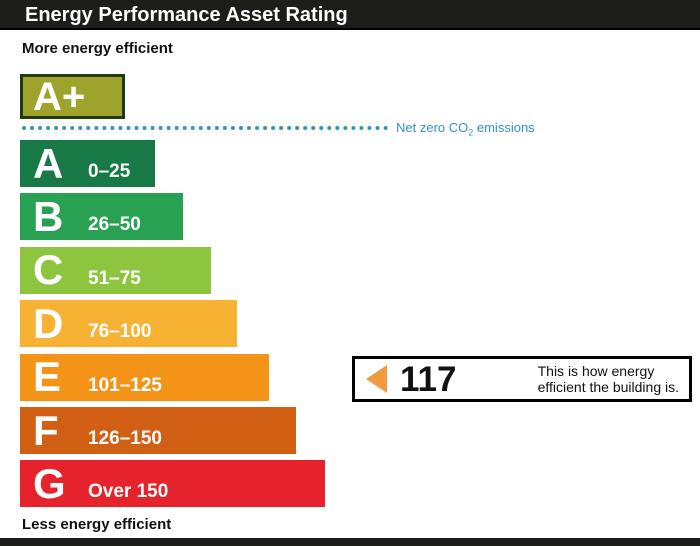 This screenshot has width=700, height=546. What do you see at coordinates (97, 48) in the screenshot?
I see `more-efficient-label: More energy efficient` at bounding box center [97, 48].